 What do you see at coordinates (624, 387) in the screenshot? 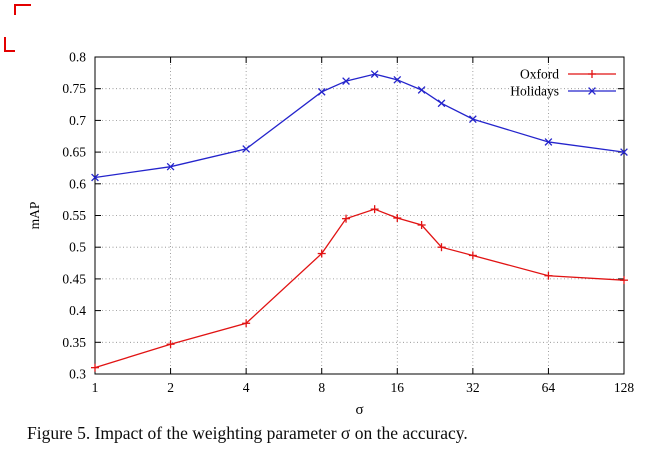
I see `svg-text: 128` at bounding box center [624, 387].